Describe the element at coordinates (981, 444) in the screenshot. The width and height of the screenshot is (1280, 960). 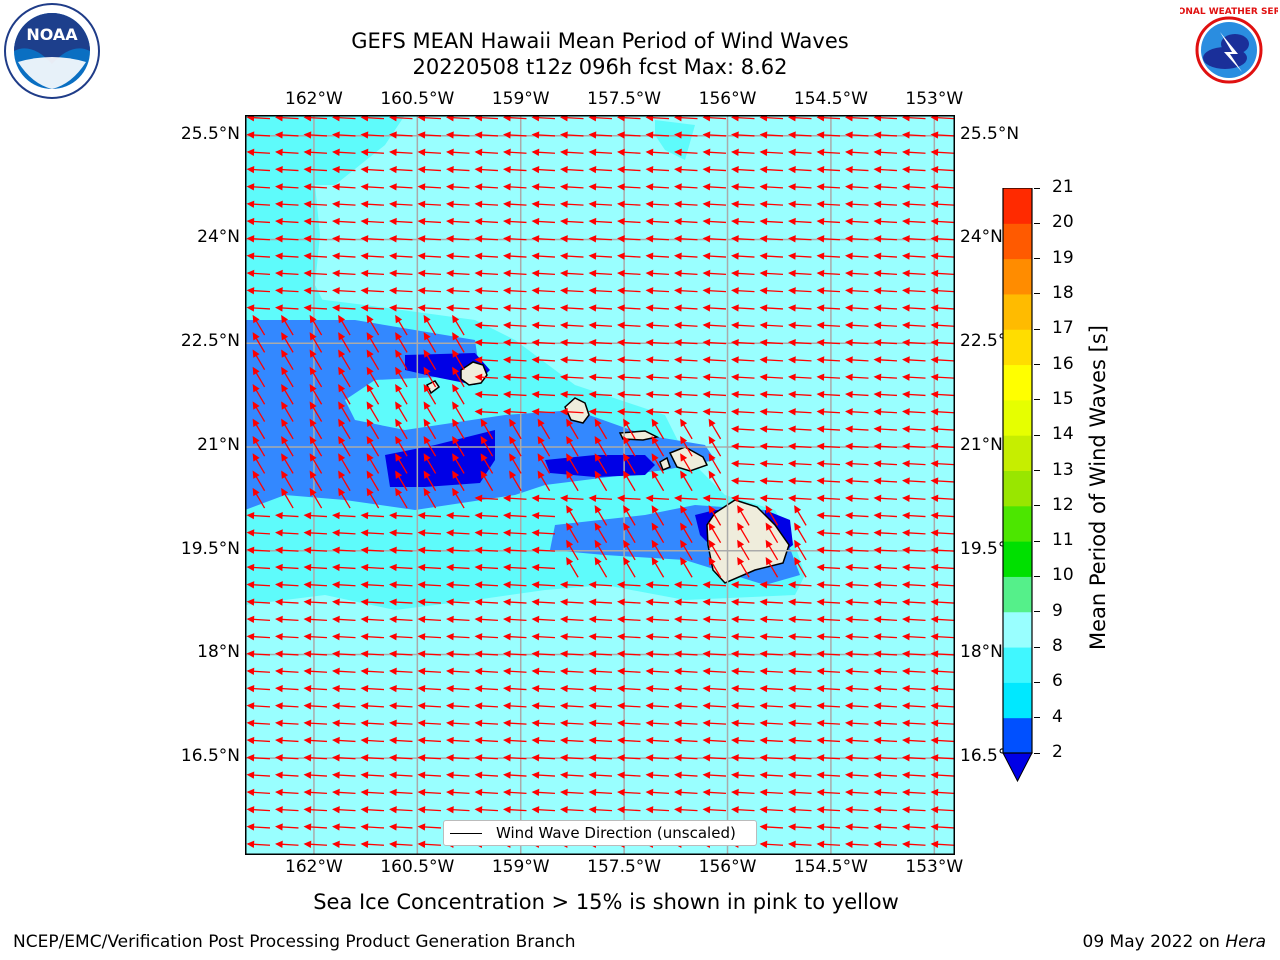
I see `lat-label-right: 21°N` at that location.